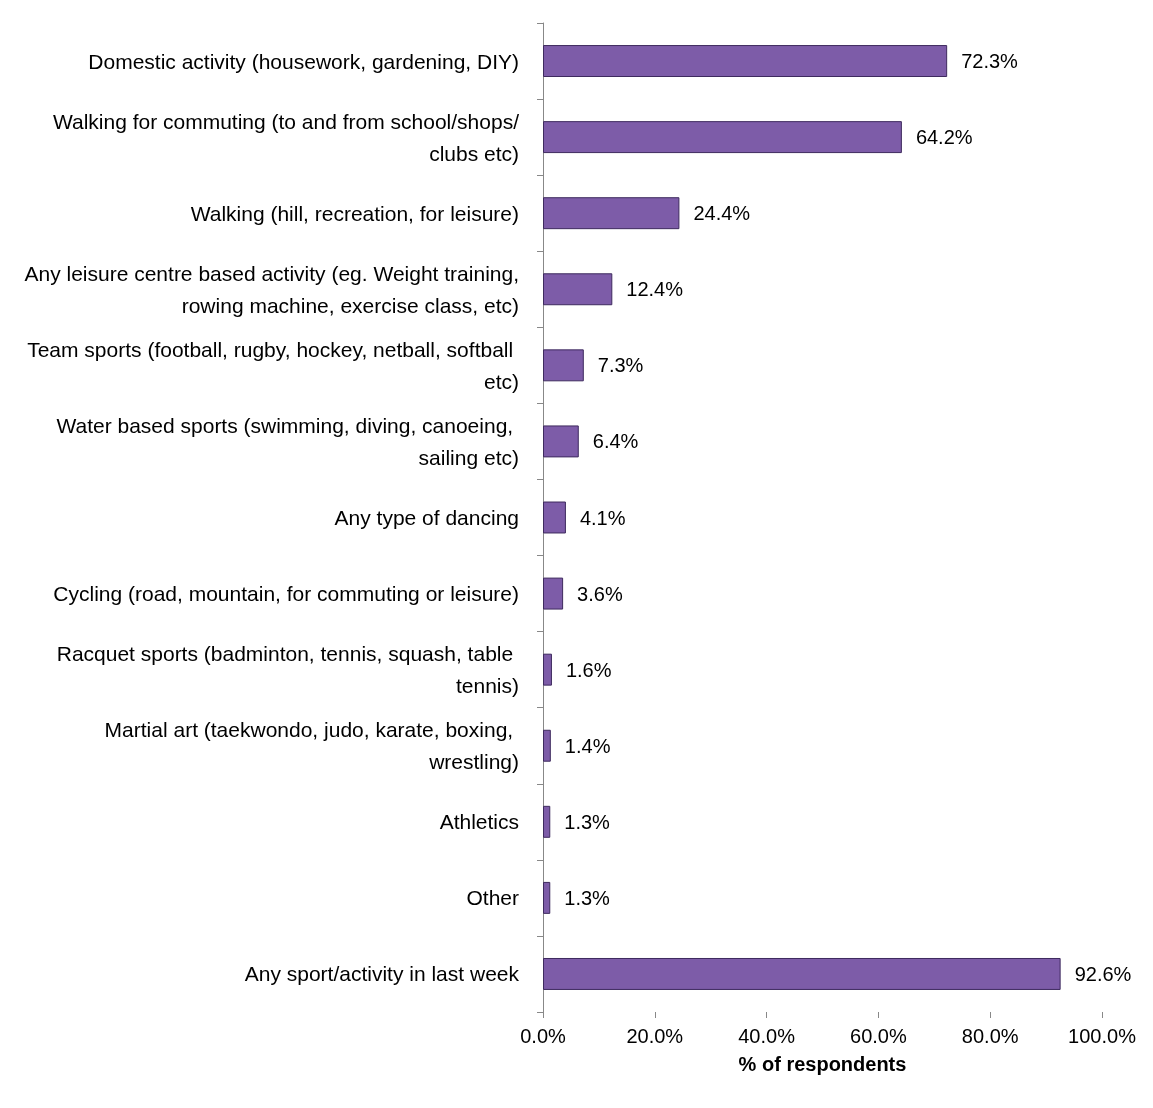 Image resolution: width=1153 pixels, height=1108 pixels. What do you see at coordinates (990, 61) in the screenshot?
I see `data-label: 72.3%` at bounding box center [990, 61].